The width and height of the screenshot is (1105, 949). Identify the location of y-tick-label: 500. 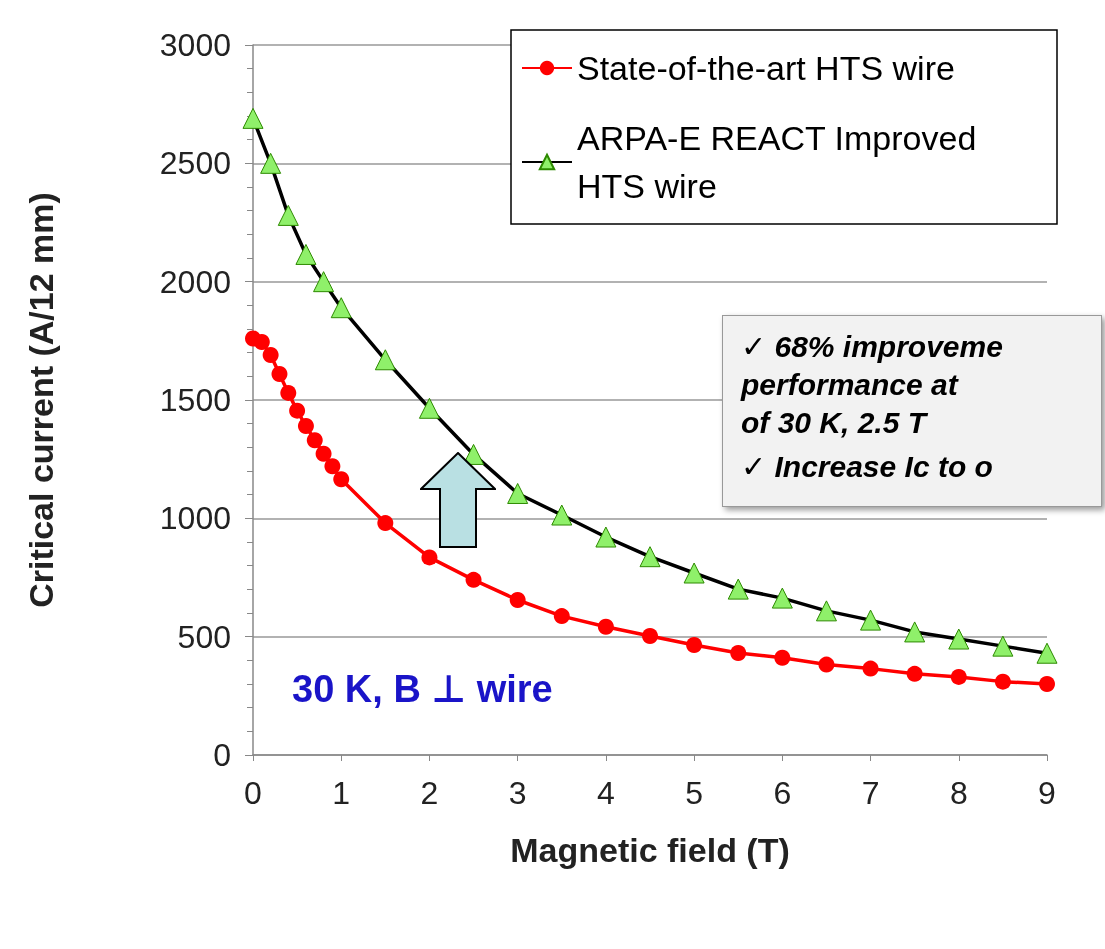
(204, 636).